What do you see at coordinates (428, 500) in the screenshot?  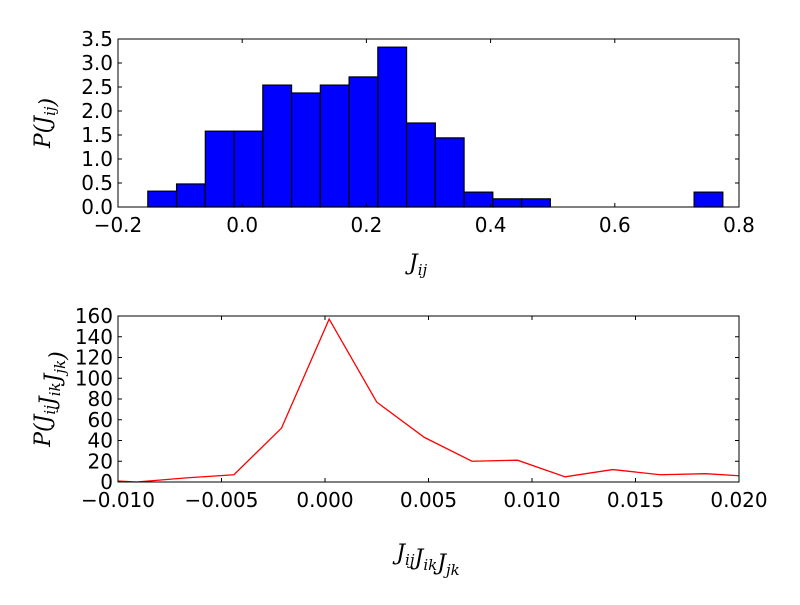 I see `x-tick-label: 0.005` at bounding box center [428, 500].